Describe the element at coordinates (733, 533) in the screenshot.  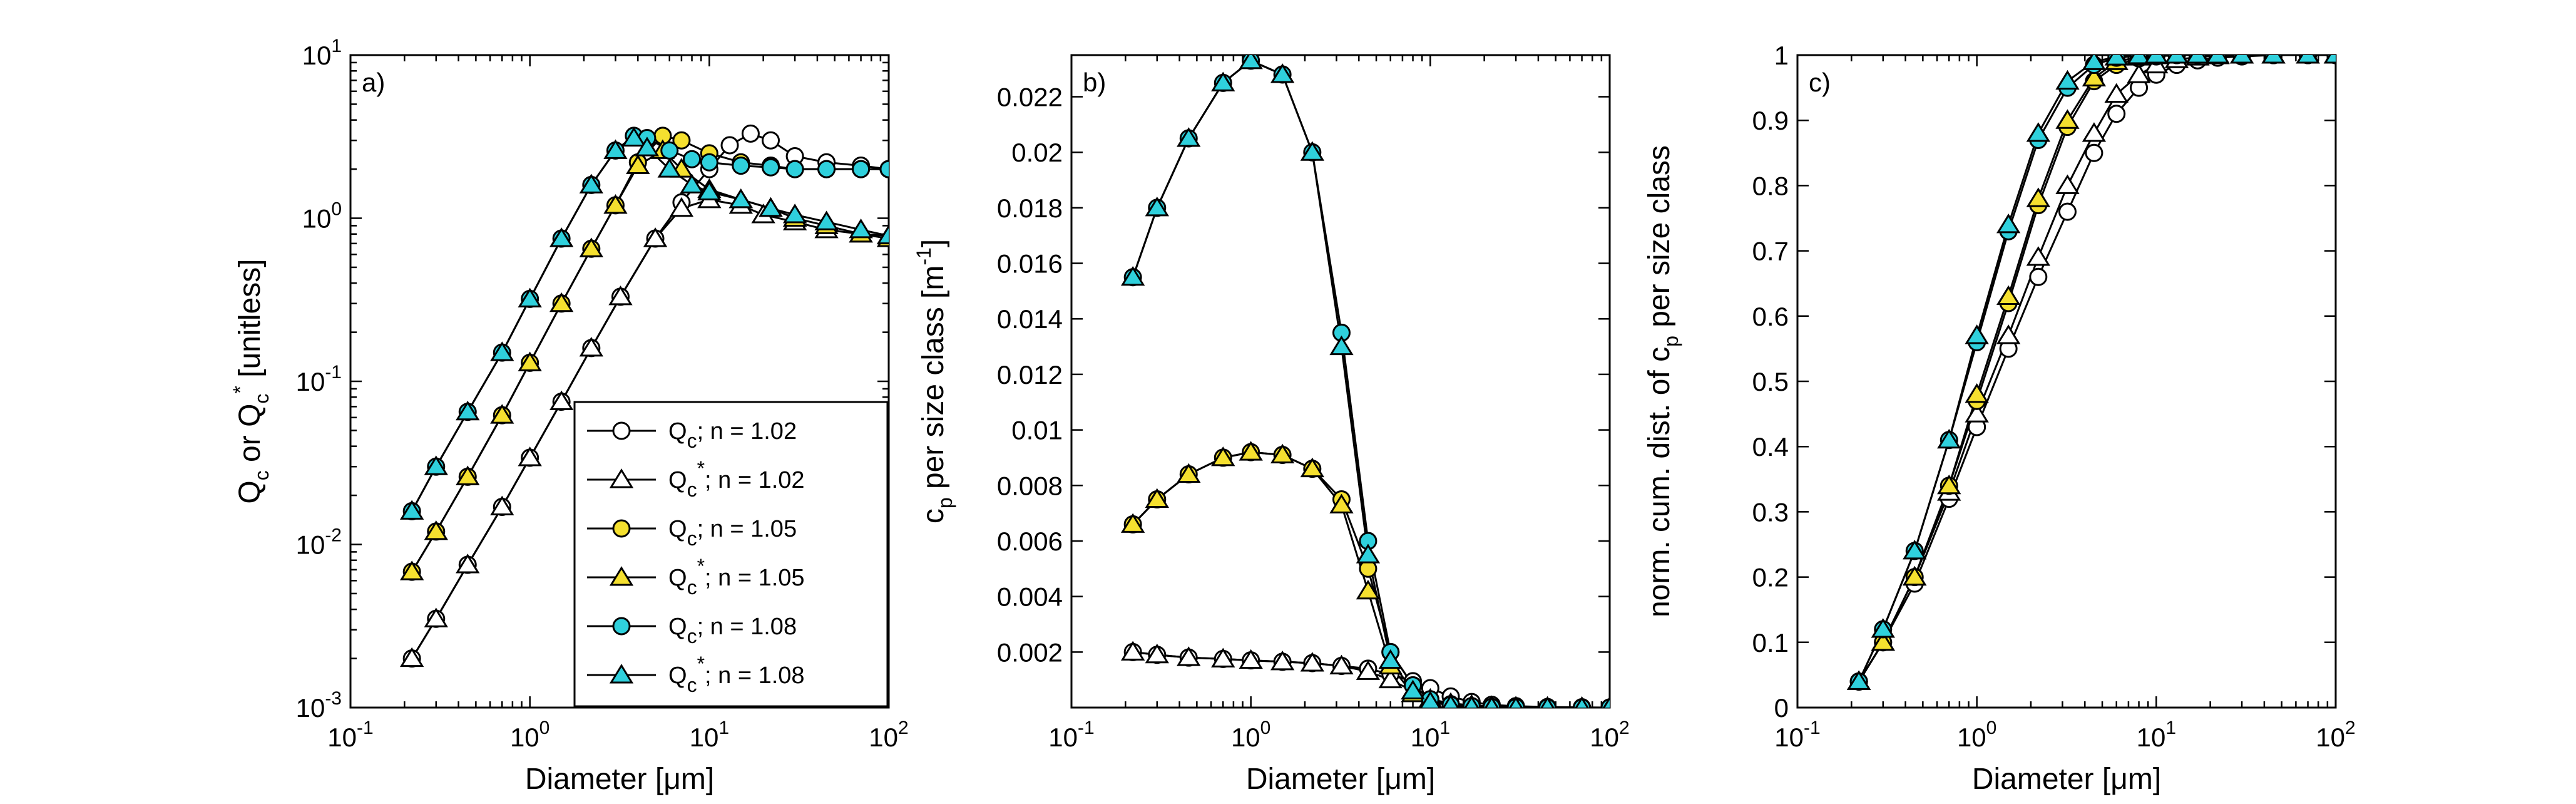
I see `legend-entry: Qc; n = 1.05` at that location.